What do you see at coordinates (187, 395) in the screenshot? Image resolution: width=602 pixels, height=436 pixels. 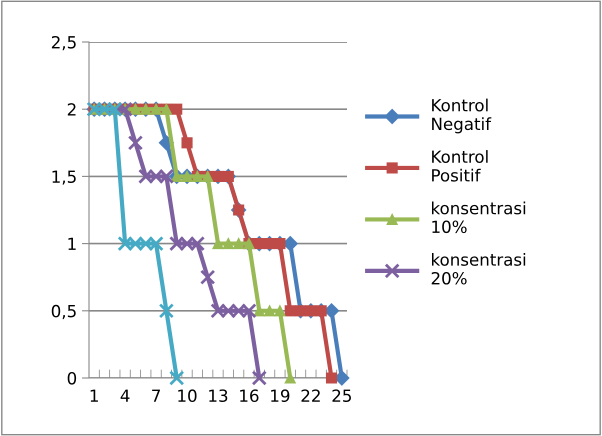 I see `x-tick-label: 10` at bounding box center [187, 395].